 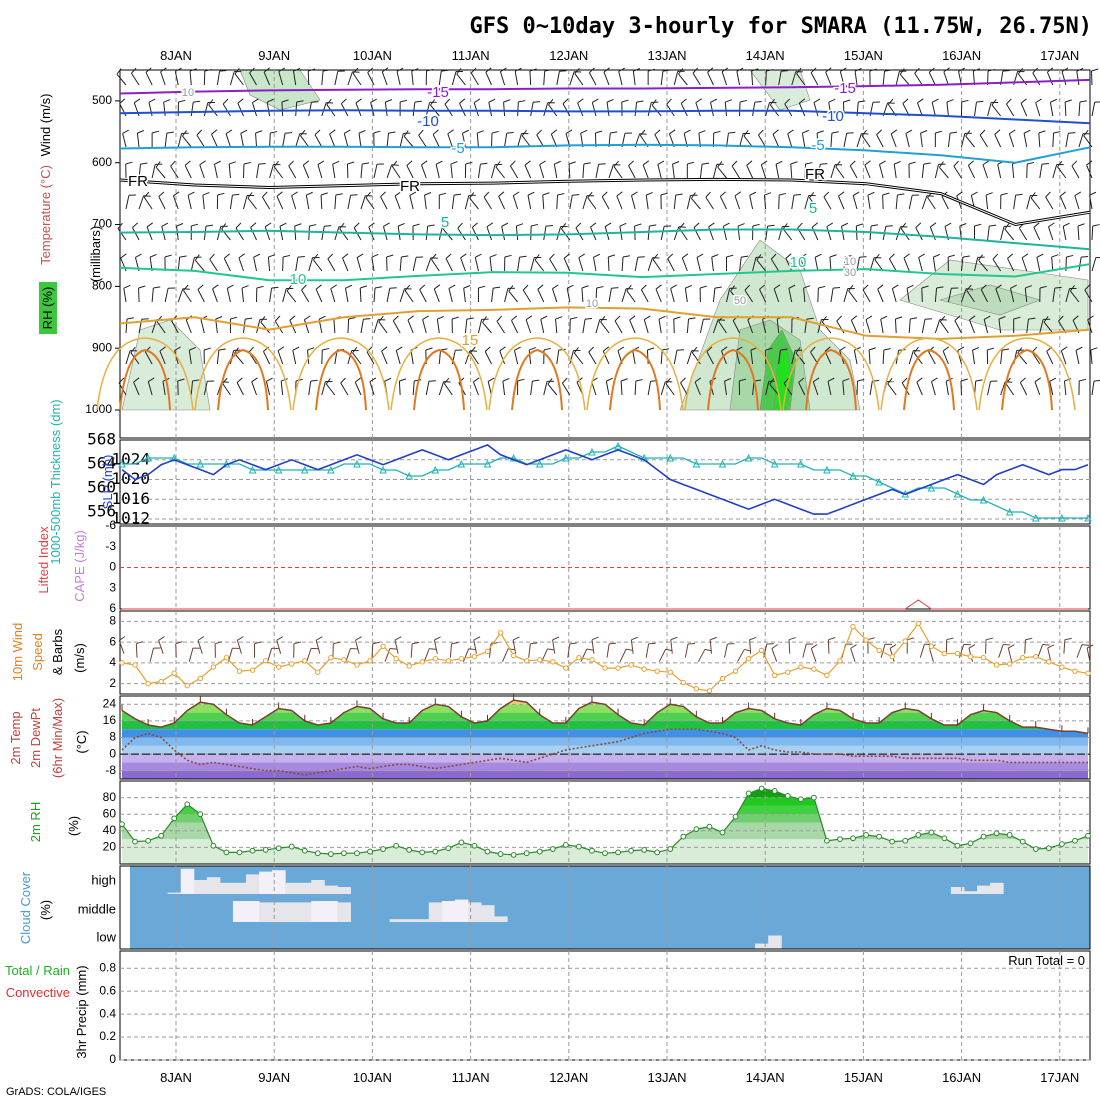 What do you see at coordinates (1009, 511) in the screenshot?
I see `thickness-marker` at bounding box center [1009, 511].